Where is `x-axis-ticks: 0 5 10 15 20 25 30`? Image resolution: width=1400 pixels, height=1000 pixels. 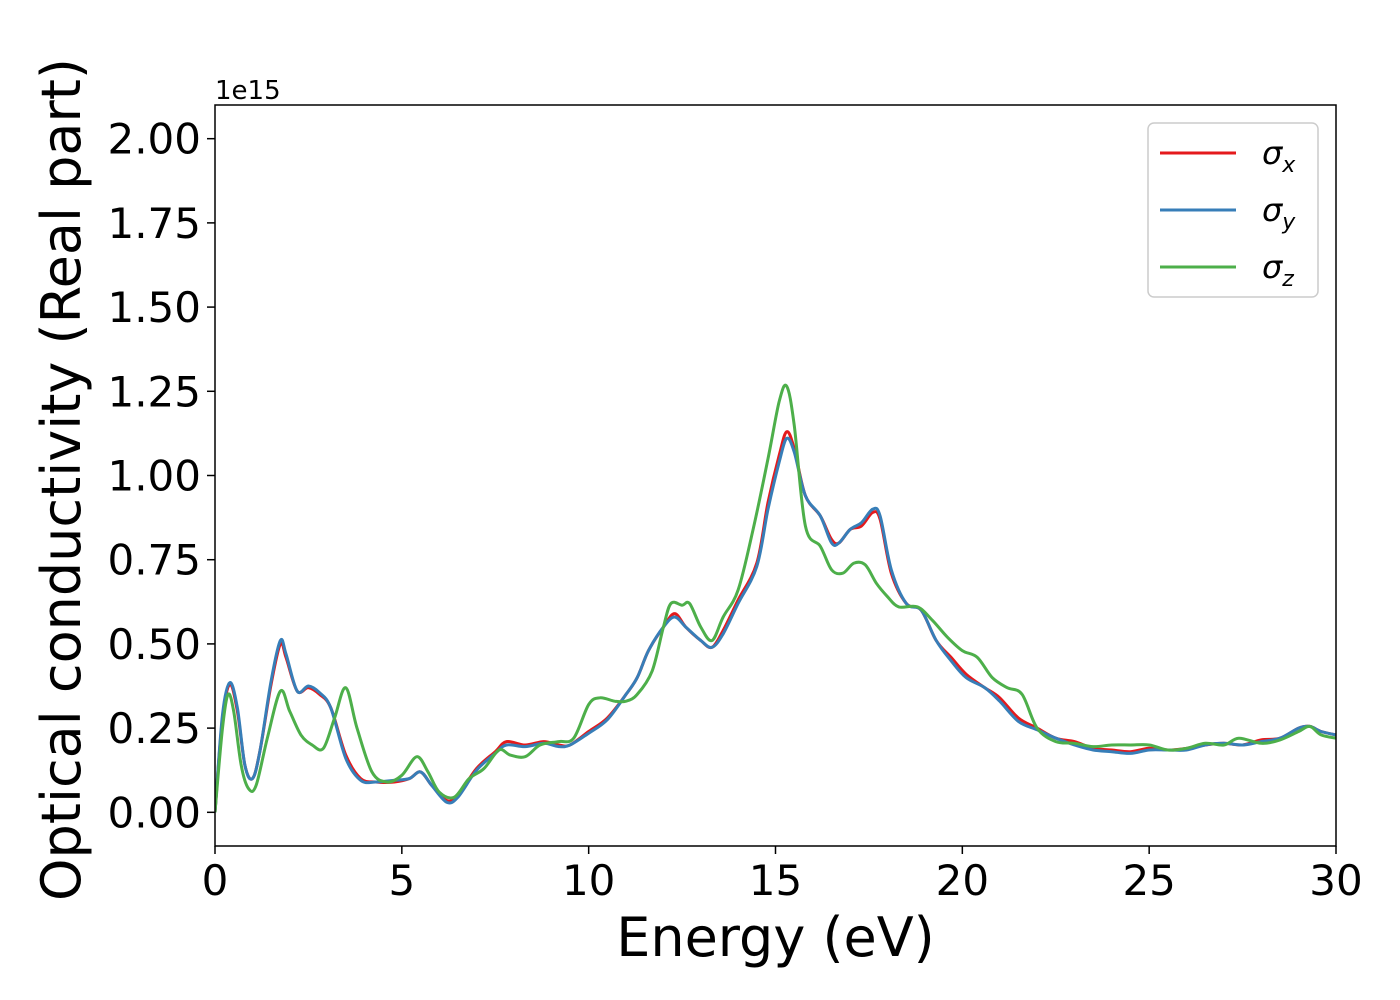 x-axis-ticks: 0 5 10 15 20 25 30 is located at coordinates (782, 875).